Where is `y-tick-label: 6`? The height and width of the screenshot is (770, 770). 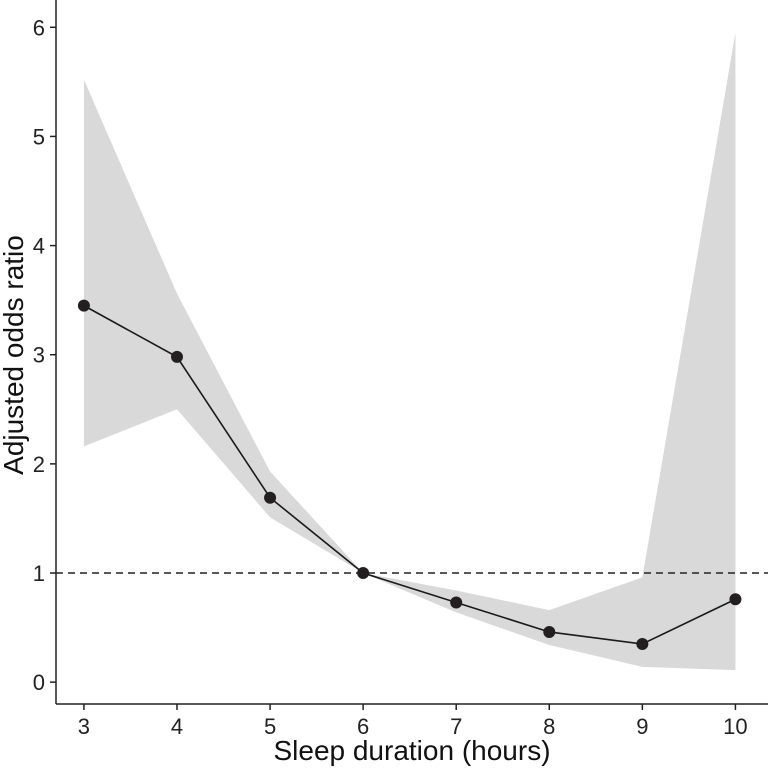
y-tick-label: 6 is located at coordinates (39, 27).